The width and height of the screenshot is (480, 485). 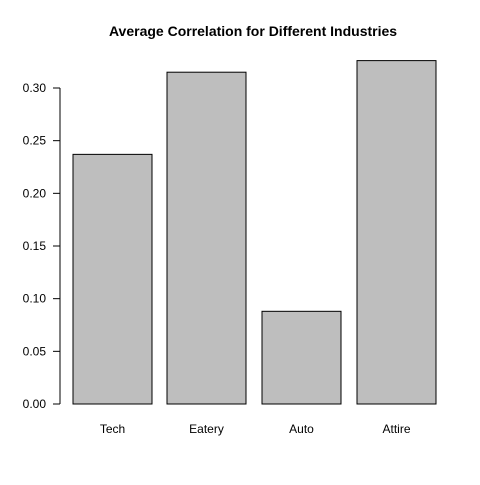 I want to click on y-axis: 0.00 0.05 0.10 0.15 0.20 0.25 0.30, so click(x=42, y=246).